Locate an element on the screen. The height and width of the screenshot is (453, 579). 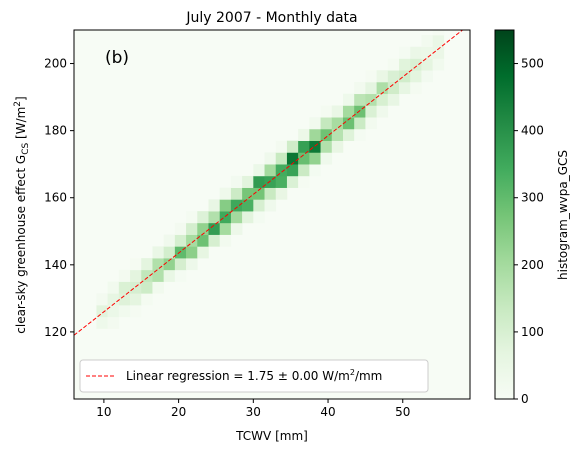
y-axis-label-subscript: CS is located at coordinates (26, 148).